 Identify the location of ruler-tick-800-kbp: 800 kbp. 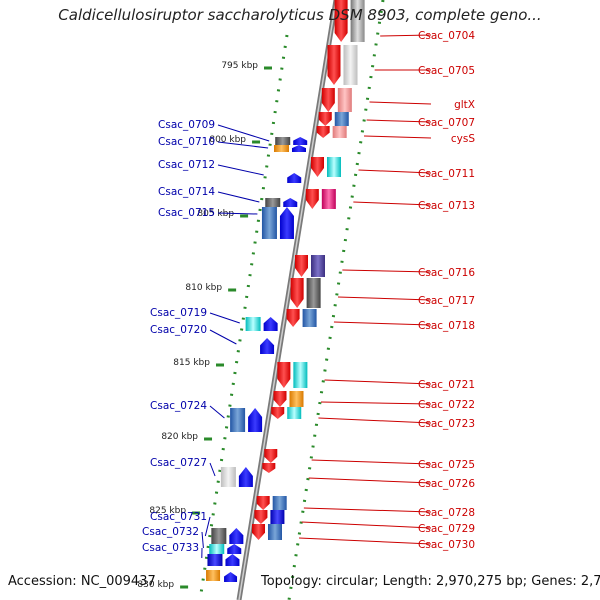
(235, 140).